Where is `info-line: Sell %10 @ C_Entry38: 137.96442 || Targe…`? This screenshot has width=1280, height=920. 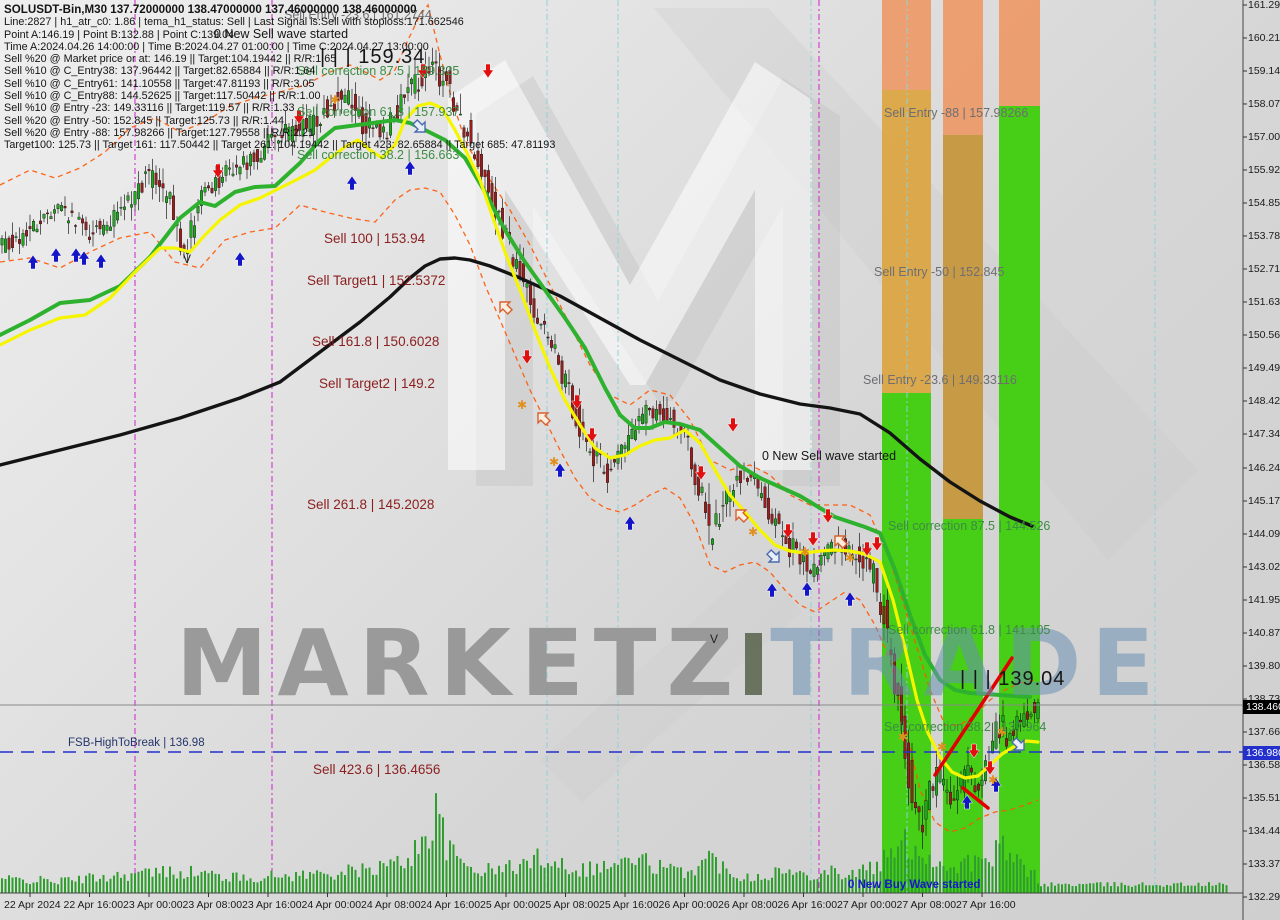 info-line: Sell %10 @ C_Entry38: 137.96442 || Targe… is located at coordinates (160, 71).